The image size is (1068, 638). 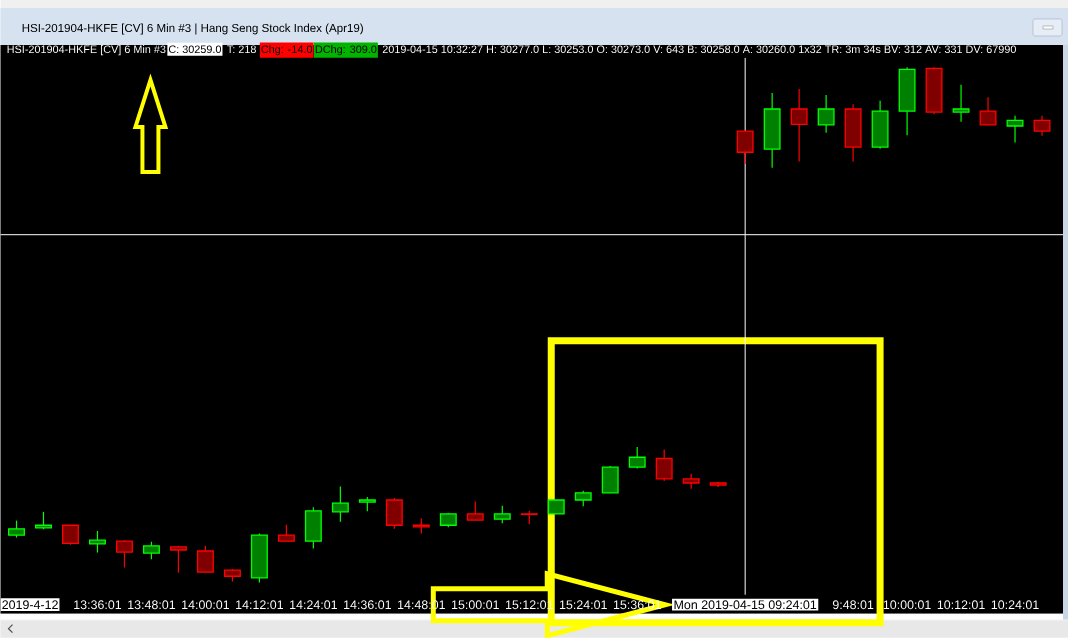 I want to click on x-tick-label: 15:00:01, so click(x=475, y=605).